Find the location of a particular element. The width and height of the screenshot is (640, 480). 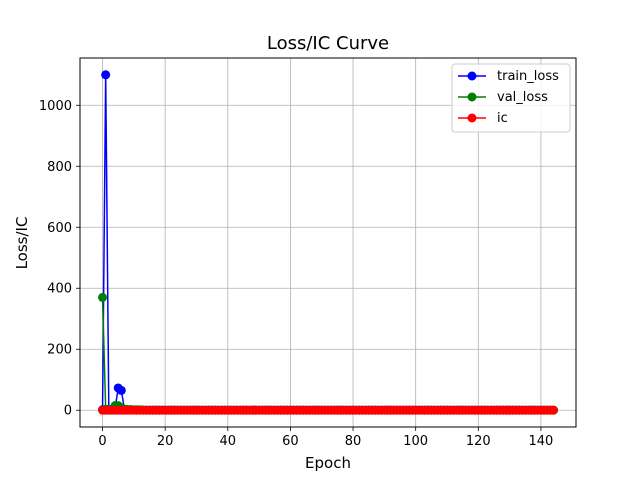

legend-label-train-loss: train_loss is located at coordinates (528, 76).